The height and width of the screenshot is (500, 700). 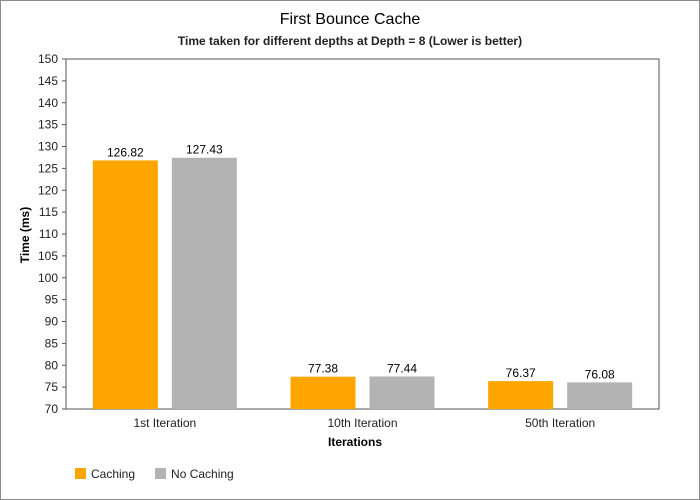 I want to click on y-tick-label: 125, so click(x=48, y=168).